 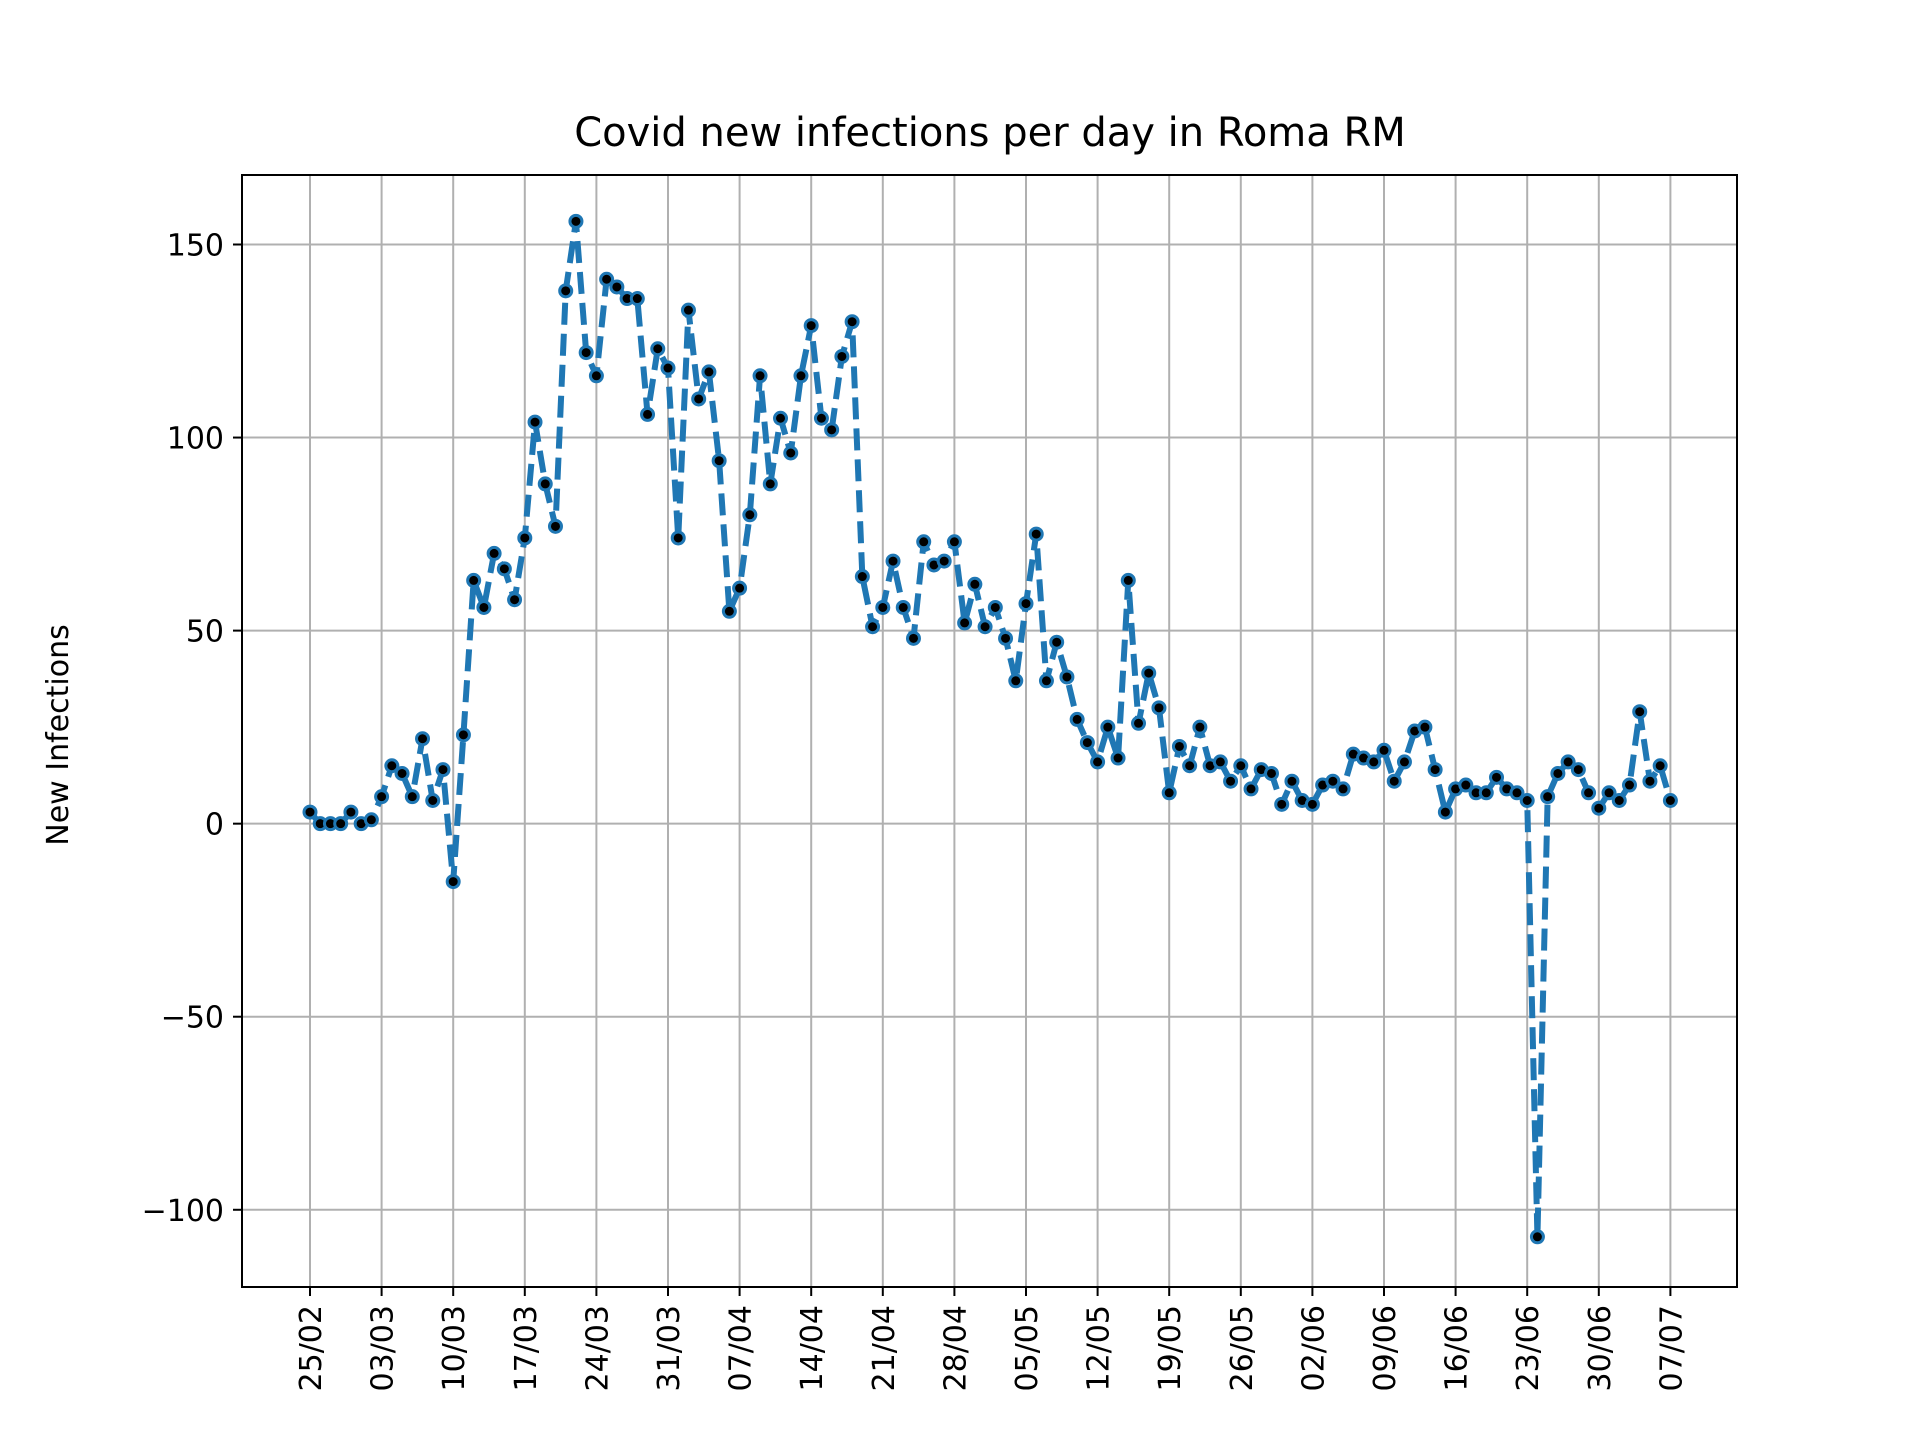 I want to click on chart-title: Covid new infections per day in Roma RM, so click(x=990, y=133).